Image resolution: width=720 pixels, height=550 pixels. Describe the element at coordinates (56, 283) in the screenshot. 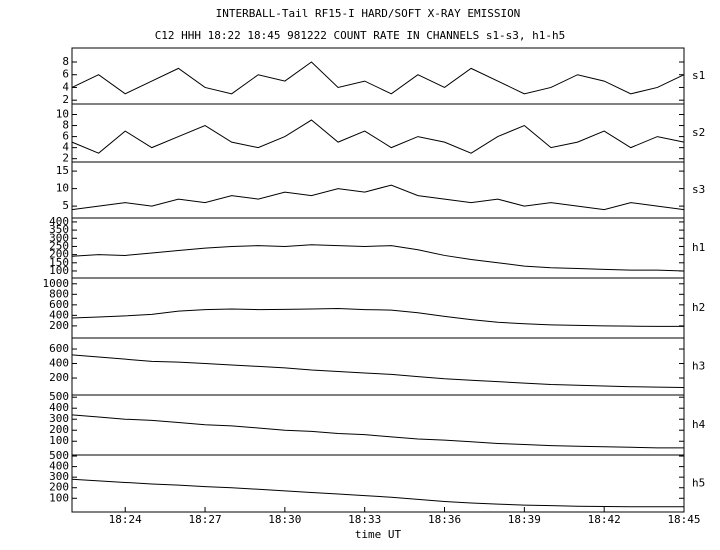

I see `y-tick-label: 1000` at that location.